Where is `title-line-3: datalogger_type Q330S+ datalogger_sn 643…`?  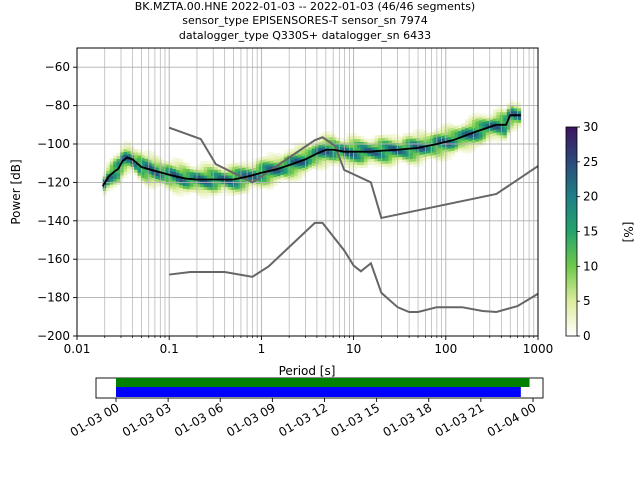
title-line-3: datalogger_type Q330S+ datalogger_sn 643… is located at coordinates (305, 35).